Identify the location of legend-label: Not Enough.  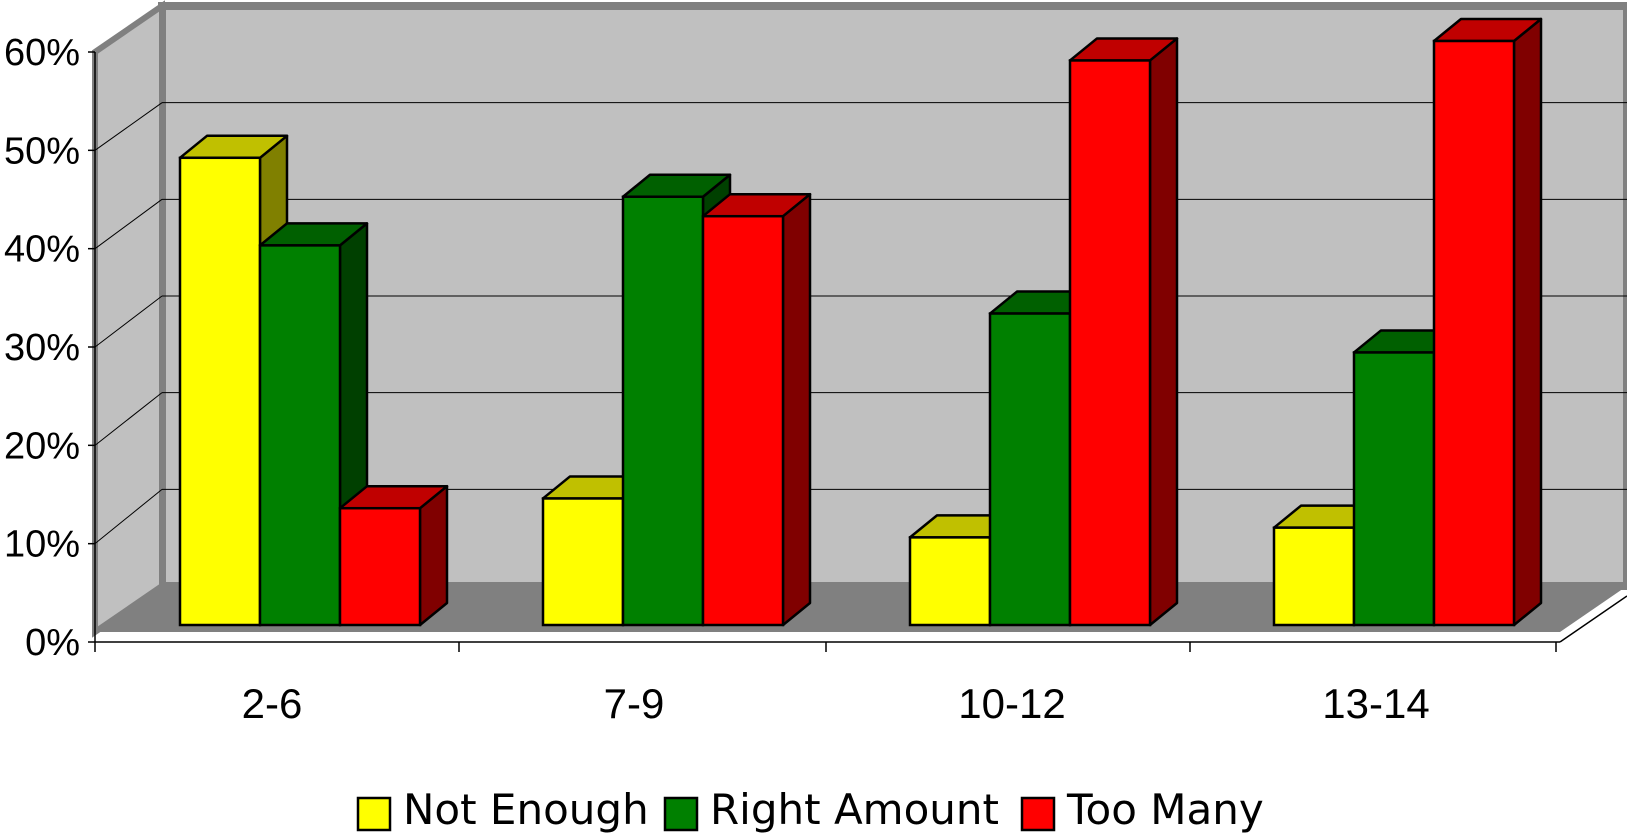
(526, 809).